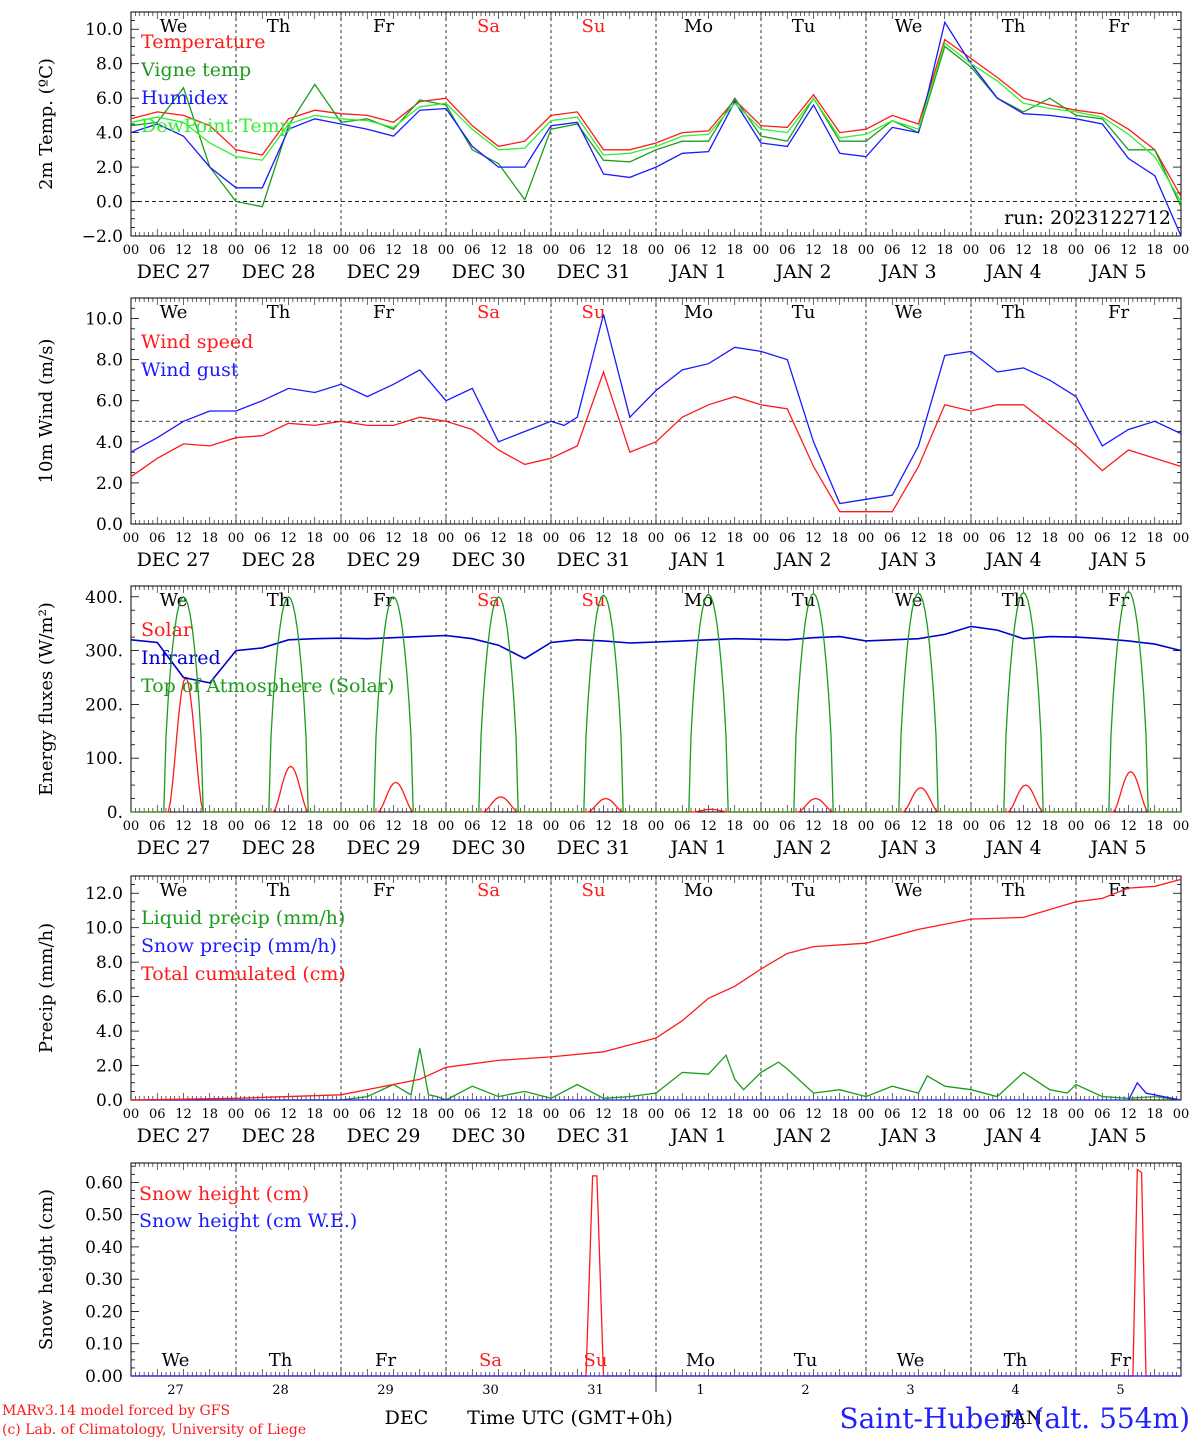 The height and width of the screenshot is (1440, 1194). I want to click on day-number-label: 5, so click(1120, 1390).